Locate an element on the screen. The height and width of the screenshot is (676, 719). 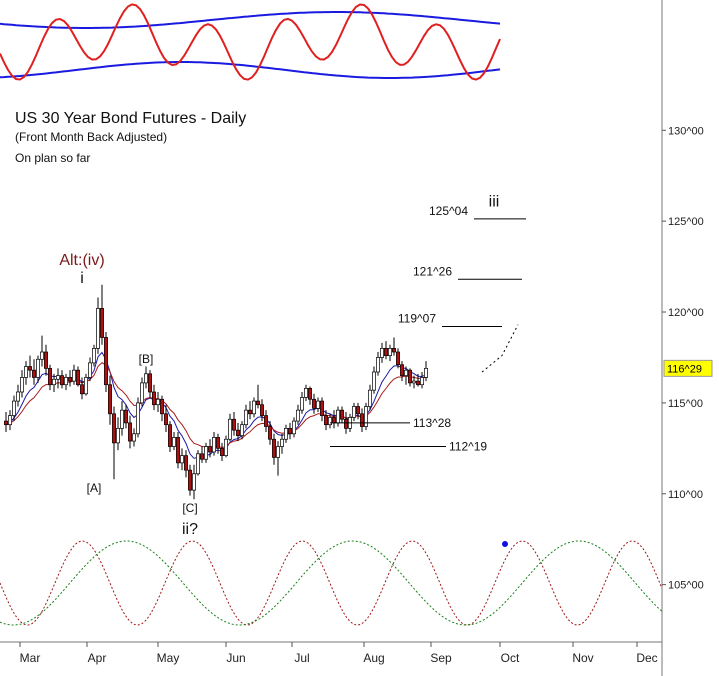
chart-title: US 30 Year Bond Futures - Daily is located at coordinates (131, 118).